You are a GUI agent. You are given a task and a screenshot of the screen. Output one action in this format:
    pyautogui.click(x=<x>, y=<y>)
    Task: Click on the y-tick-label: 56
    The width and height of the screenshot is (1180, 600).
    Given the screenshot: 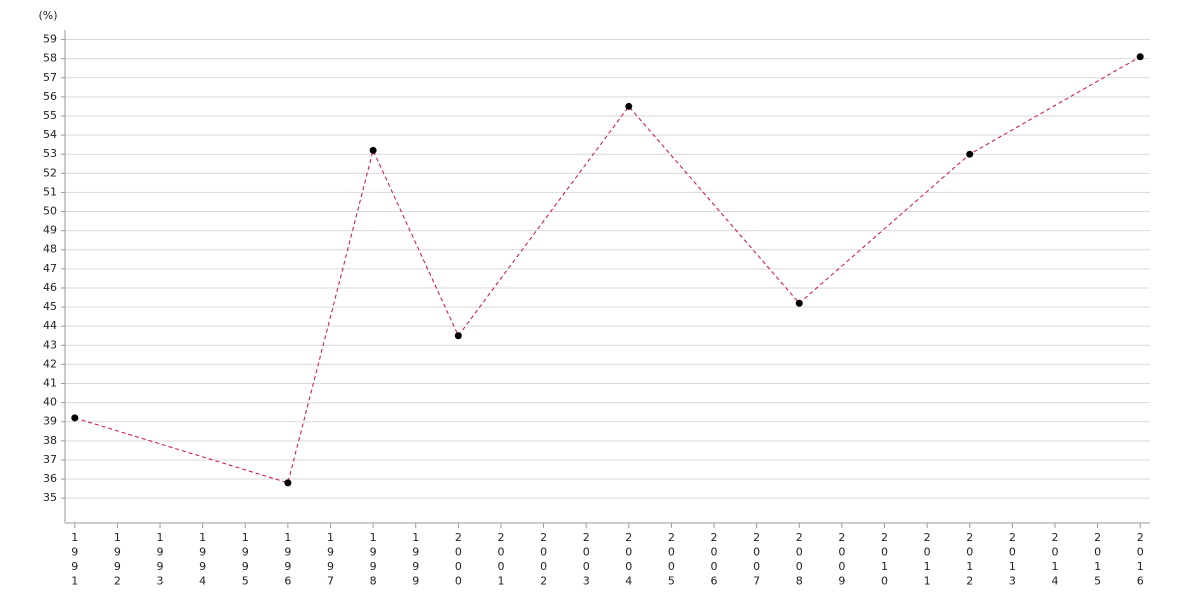 What is the action you would take?
    pyautogui.click(x=50, y=96)
    